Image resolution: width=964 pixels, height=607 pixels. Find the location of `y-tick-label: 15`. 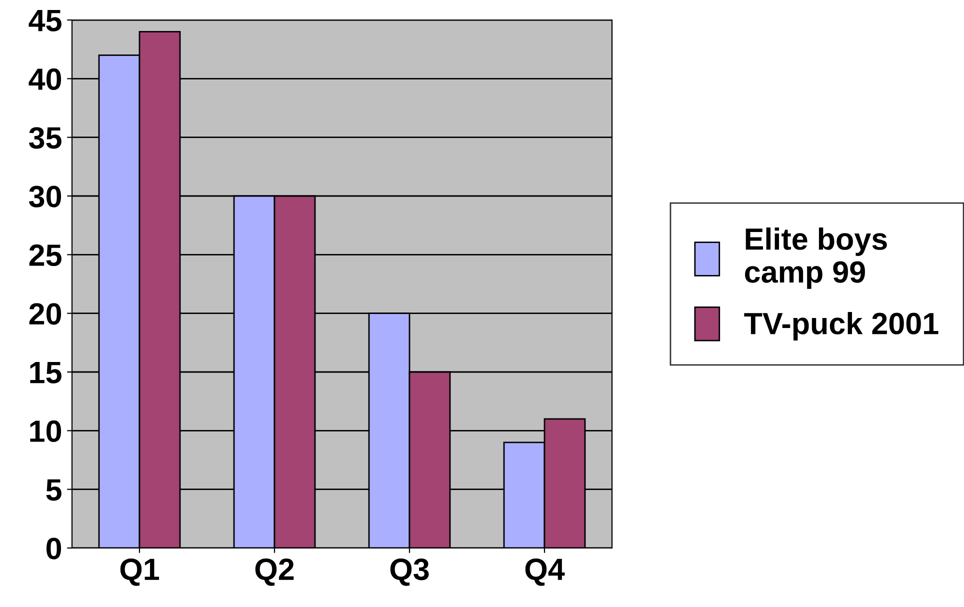

y-tick-label: 15 is located at coordinates (46, 373).